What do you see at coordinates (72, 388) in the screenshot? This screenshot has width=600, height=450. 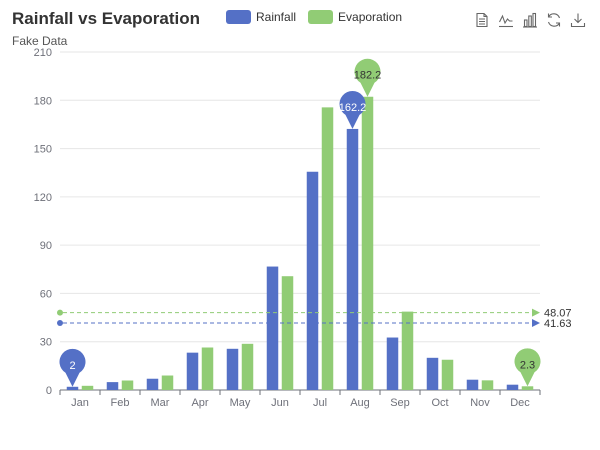 I see `bar-rainfall-jan` at bounding box center [72, 388].